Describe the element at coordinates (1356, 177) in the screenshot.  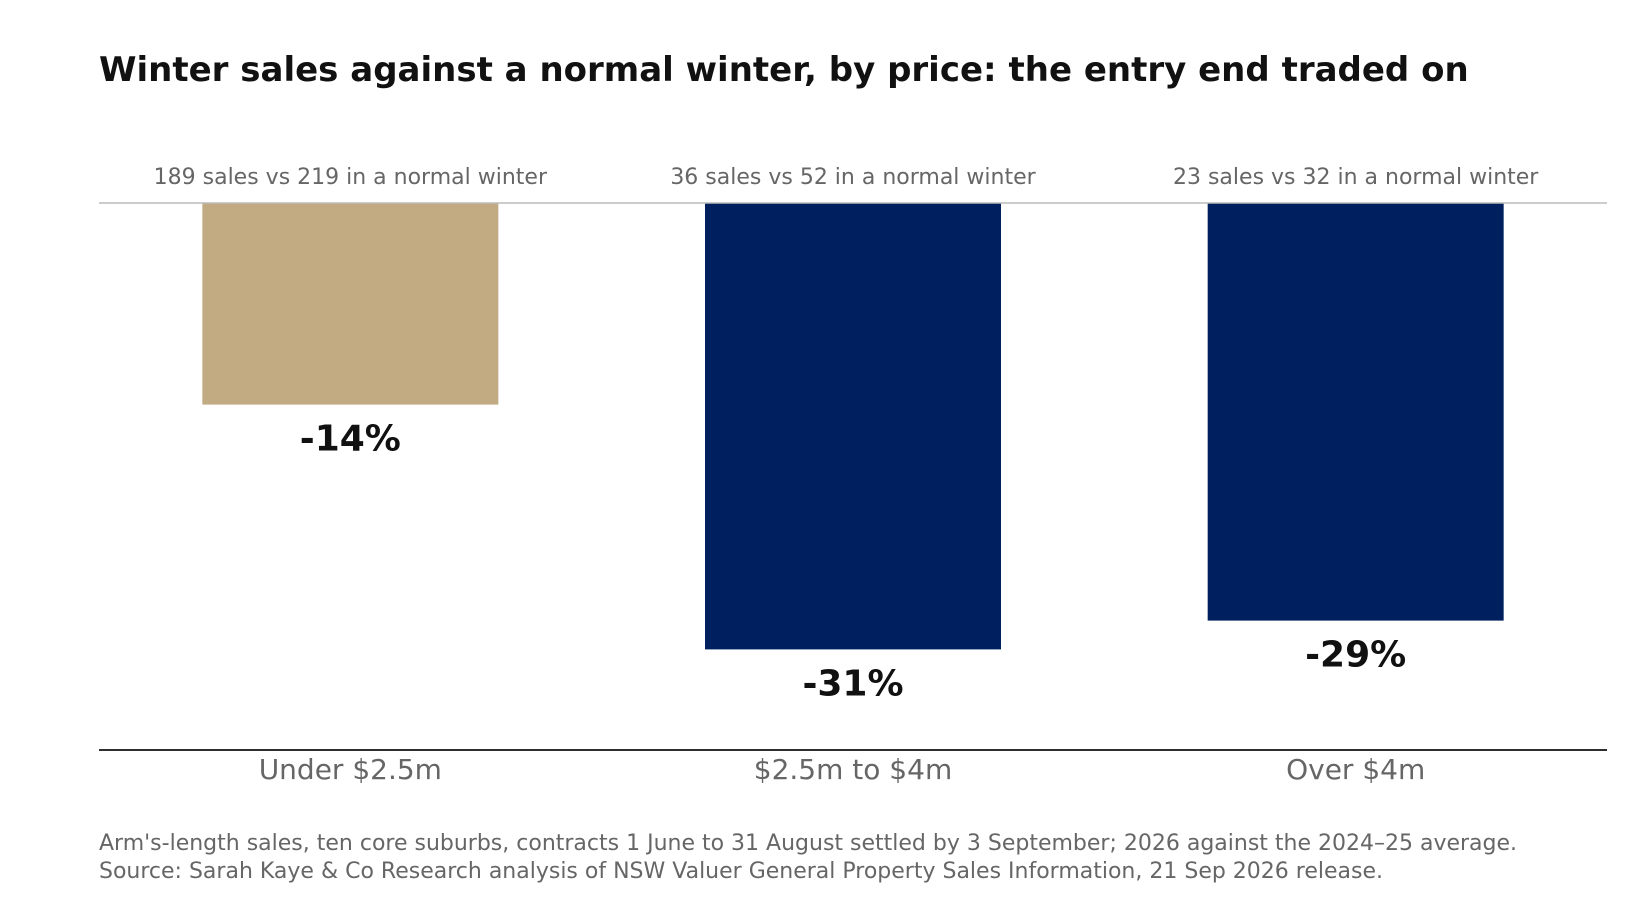
I see `bar-note-2: 23 sales vs 32 in a normal winter` at that location.